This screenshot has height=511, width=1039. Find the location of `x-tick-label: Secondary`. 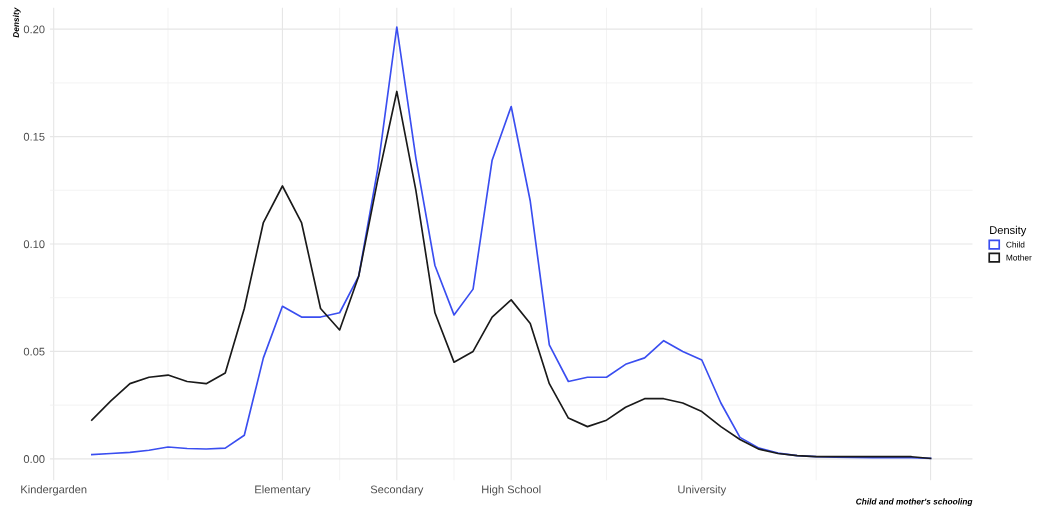

x-tick-label: Secondary is located at coordinates (397, 490).